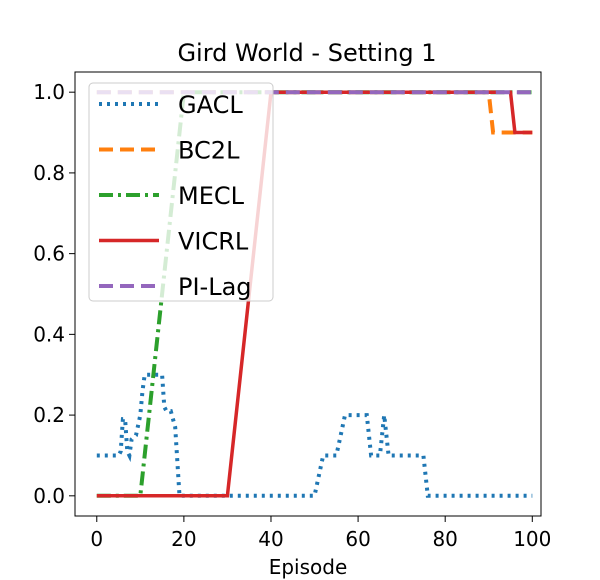 The width and height of the screenshot is (600, 580). Describe the element at coordinates (49, 173) in the screenshot. I see `y-tick-label: 0.8` at that location.